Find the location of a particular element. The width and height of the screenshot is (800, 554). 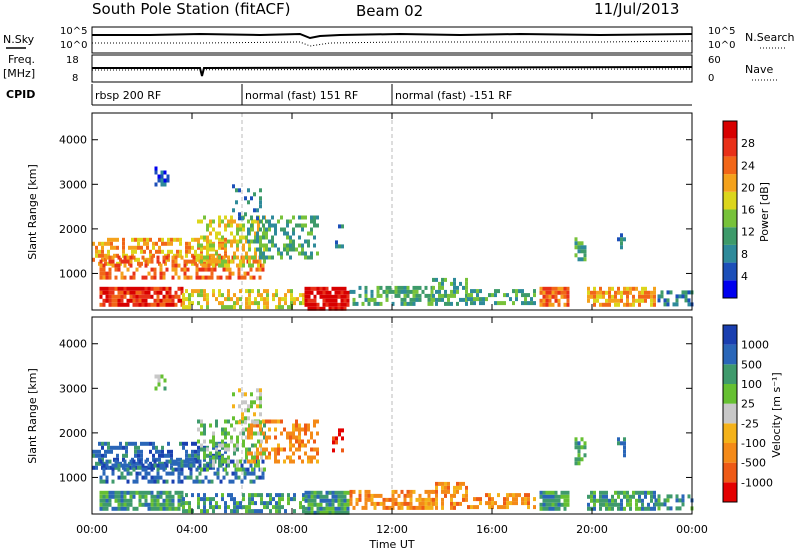

nave-tick-bottom: 0 is located at coordinates (711, 78).